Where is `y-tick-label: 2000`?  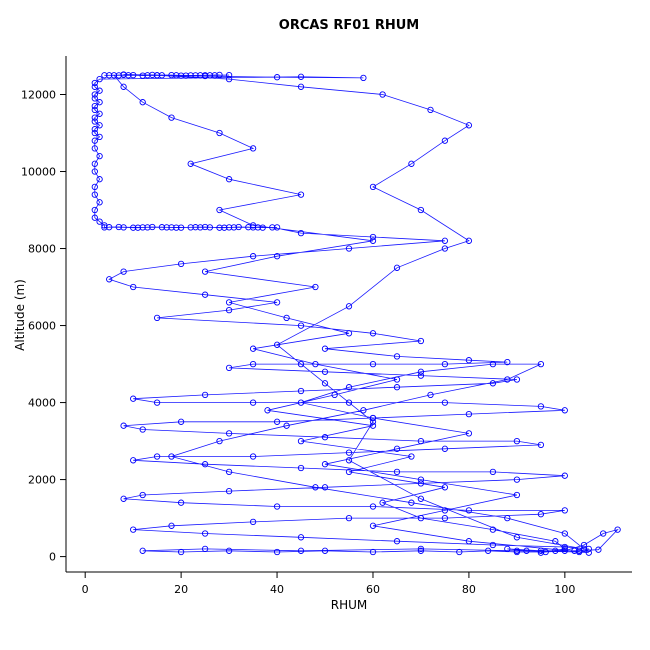 y-tick-label: 2000 is located at coordinates (42, 480).